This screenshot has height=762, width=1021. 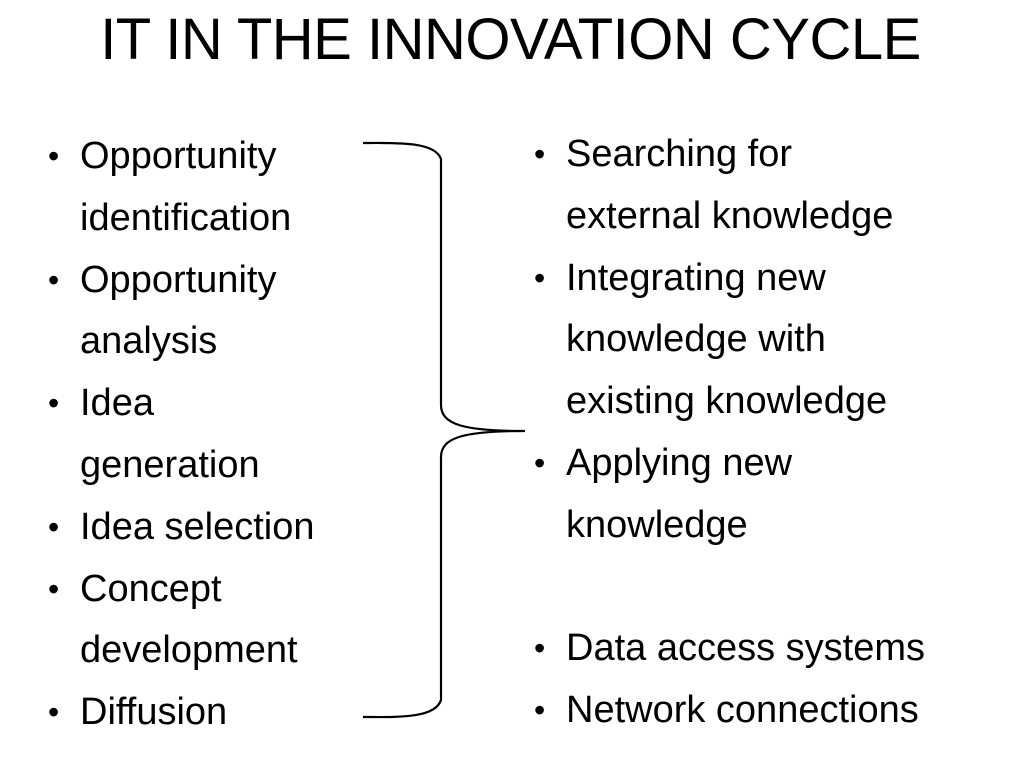 I want to click on list-item-line: knowledge with, so click(x=696, y=339).